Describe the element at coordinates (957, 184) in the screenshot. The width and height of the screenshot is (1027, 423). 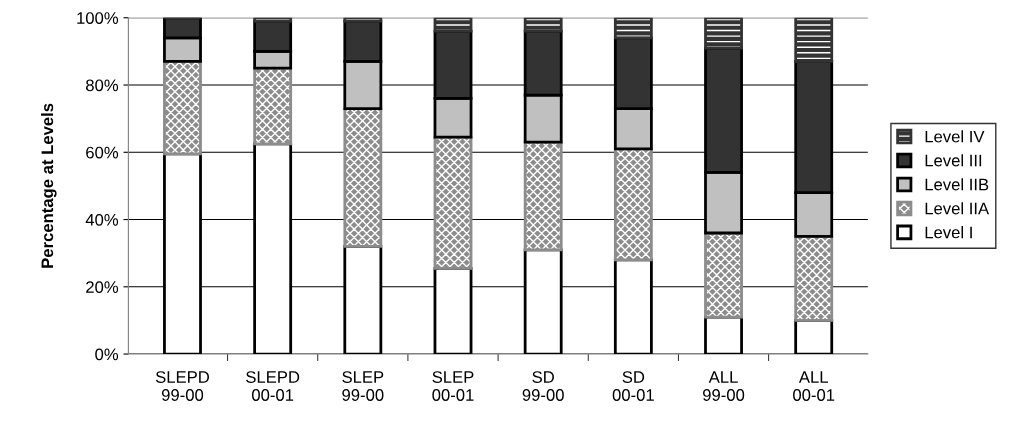
I see `legend-label: Level IIB` at that location.